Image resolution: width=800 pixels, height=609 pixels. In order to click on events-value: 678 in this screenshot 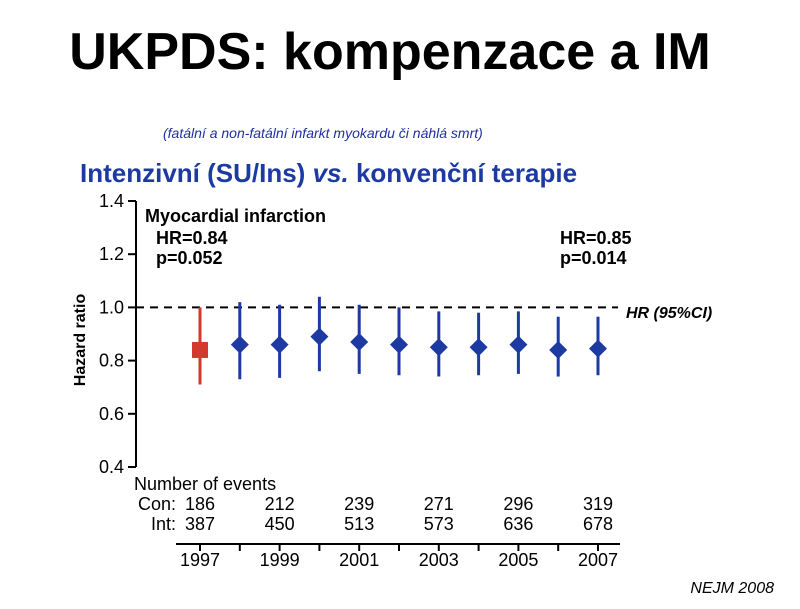, I will do `click(598, 524)`.